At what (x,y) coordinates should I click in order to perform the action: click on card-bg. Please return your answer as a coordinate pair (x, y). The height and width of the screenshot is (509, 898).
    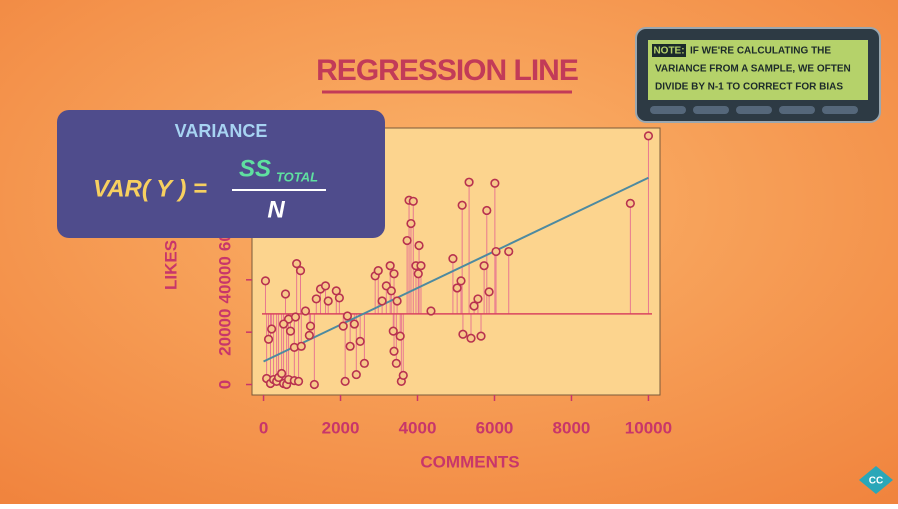
    Looking at the image, I should click on (221, 174).